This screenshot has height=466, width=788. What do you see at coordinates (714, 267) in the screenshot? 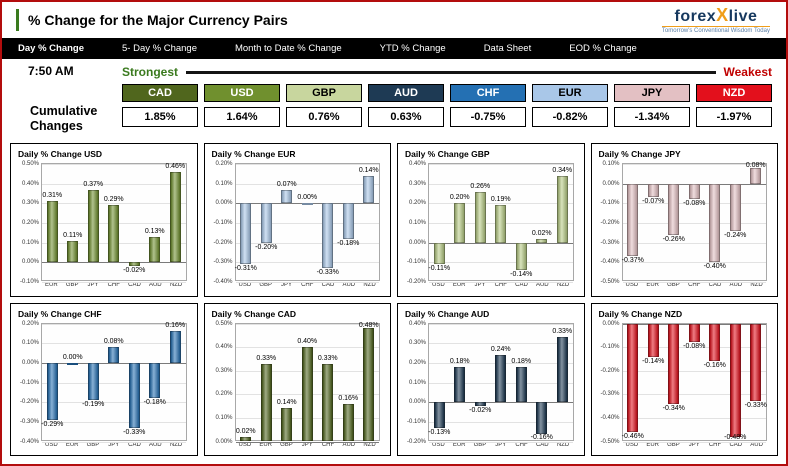
I see `bar-value-label: -0.40%` at bounding box center [714, 267].